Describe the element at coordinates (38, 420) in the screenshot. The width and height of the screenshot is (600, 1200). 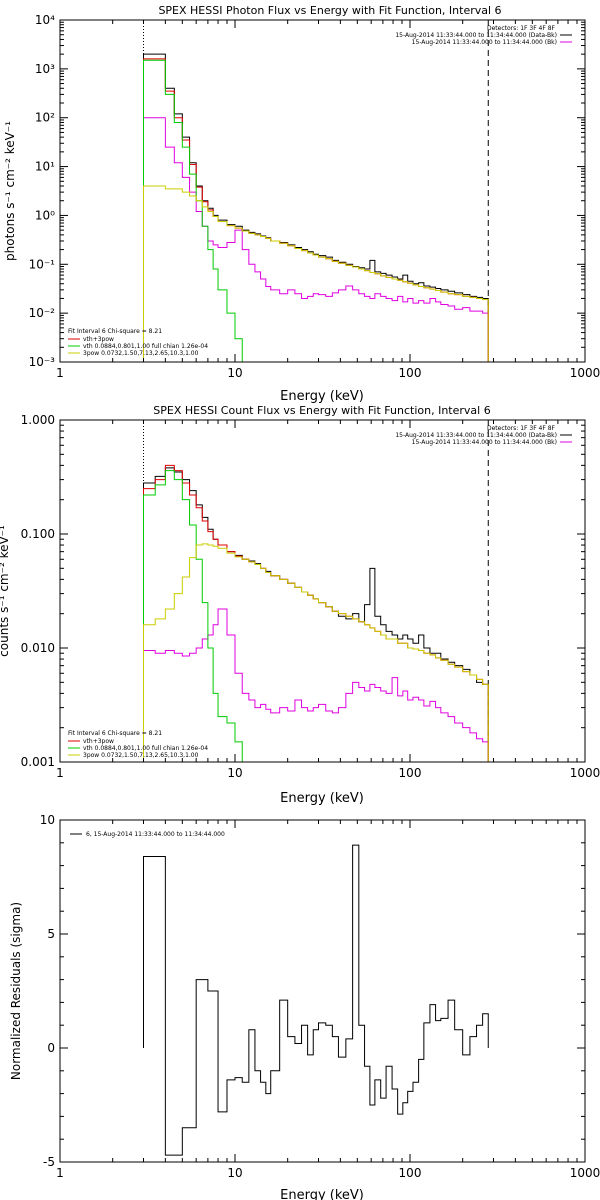
I see `y-tick-label: 1.000` at that location.